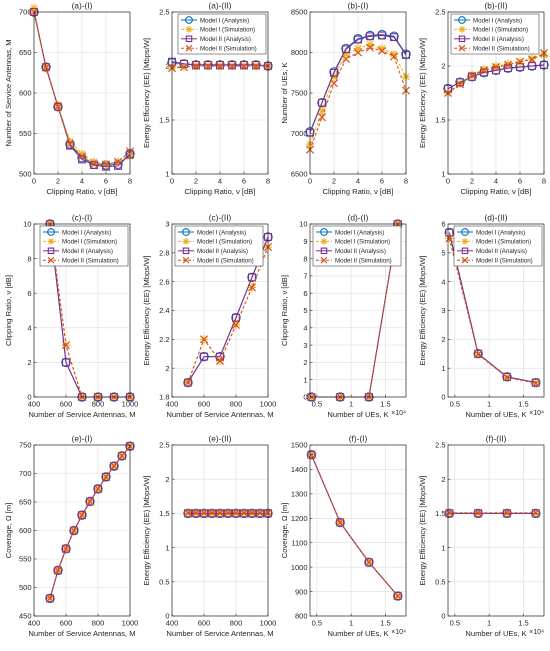 The width and height of the screenshot is (550, 651). What do you see at coordinates (221, 232) in the screenshot?
I see `legend-entry: Model I (Analysis)` at bounding box center [221, 232].